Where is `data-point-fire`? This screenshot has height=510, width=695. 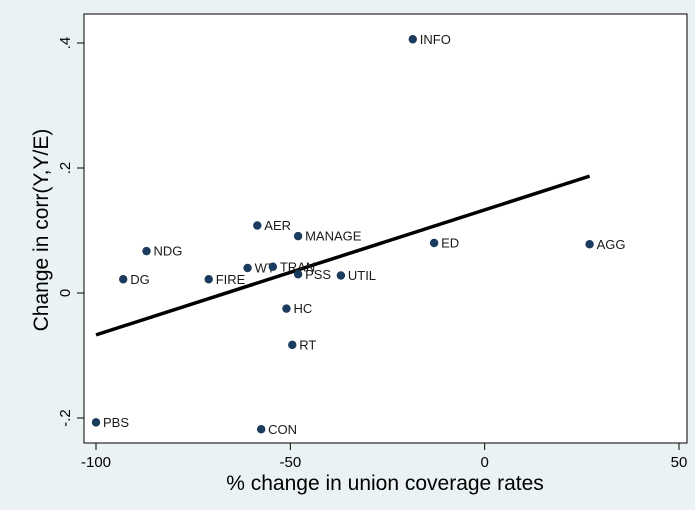 data-point-fire is located at coordinates (208, 279).